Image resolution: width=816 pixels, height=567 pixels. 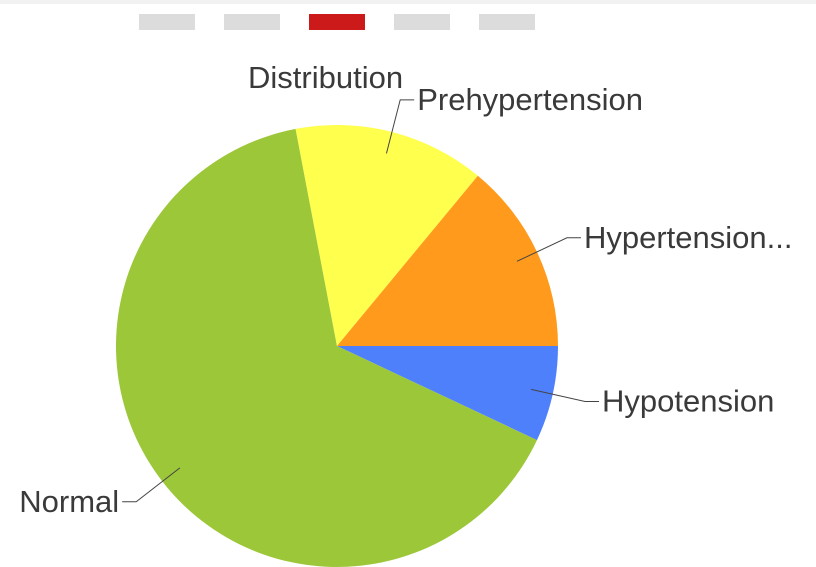 I want to click on slice-label: Prehypertension, so click(x=530, y=99).